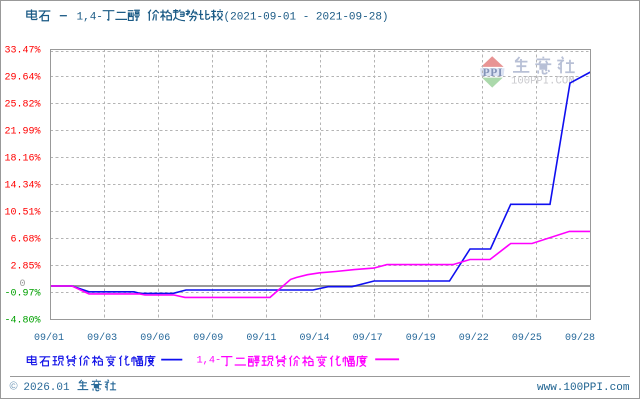 This screenshot has width=640, height=400. I want to click on svg-text: 0, so click(22, 284).